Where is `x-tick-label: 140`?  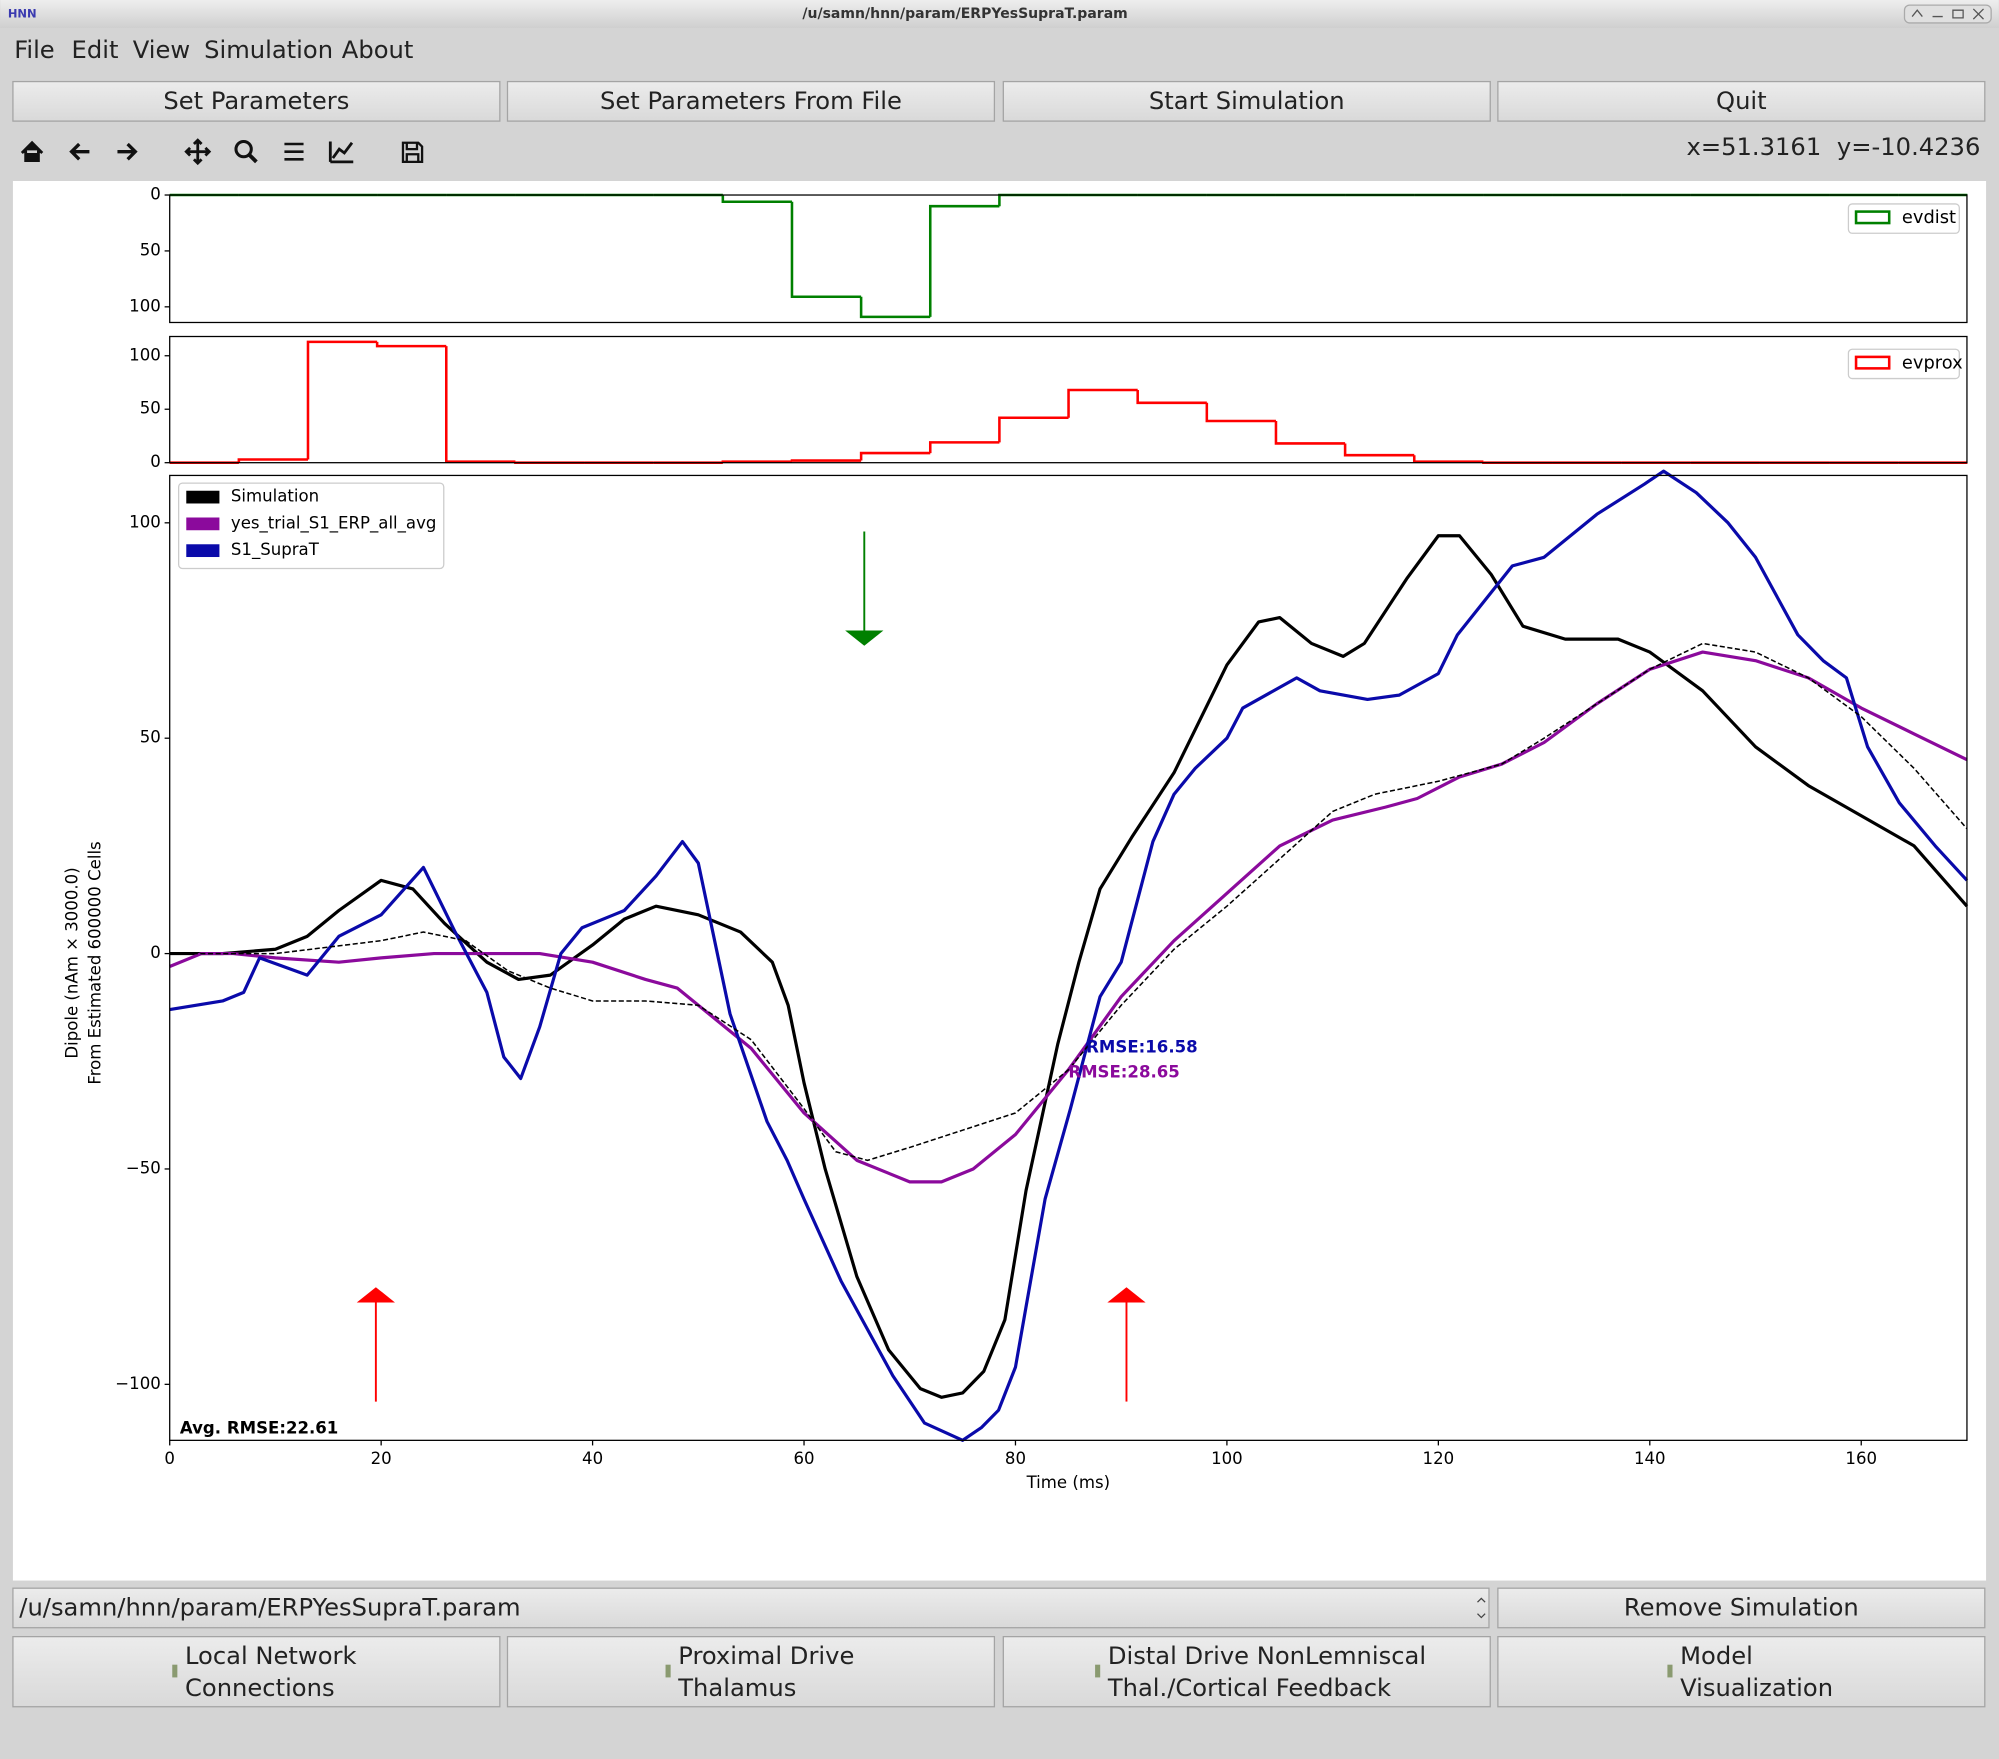
x-tick-label: 140 is located at coordinates (1650, 1458).